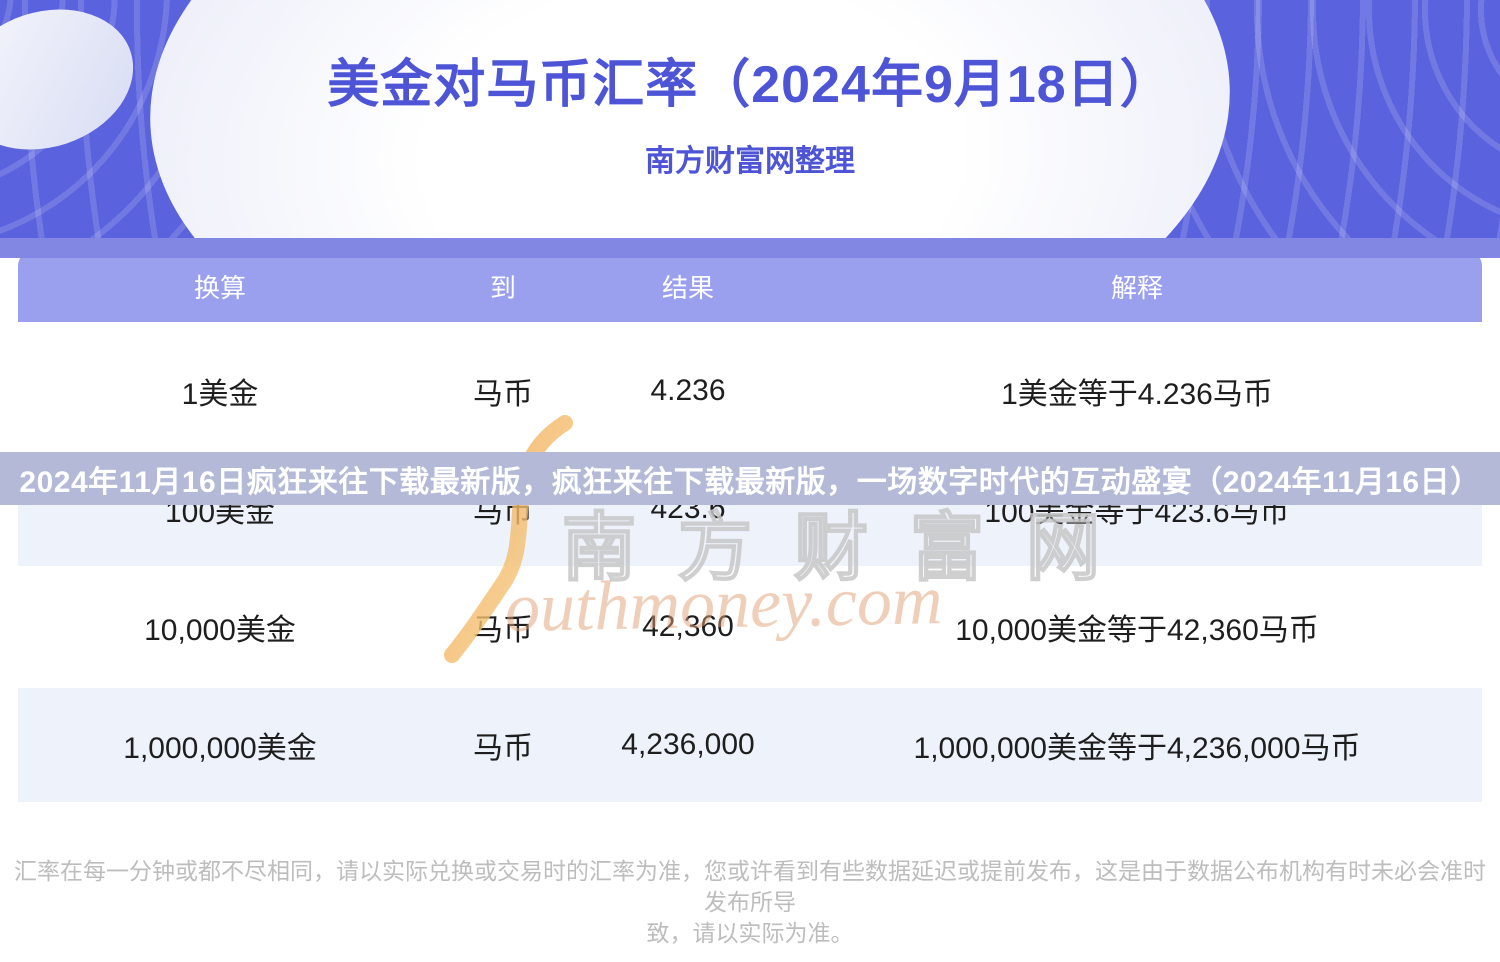  Describe the element at coordinates (750, 248) in the screenshot. I see `hero-bottom-band` at that location.